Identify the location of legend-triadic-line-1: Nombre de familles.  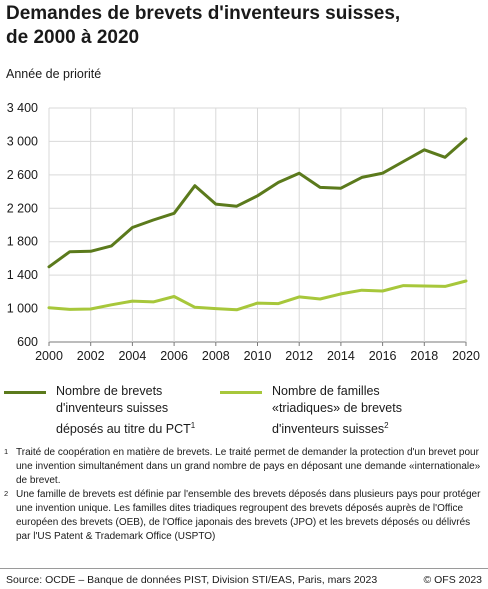
(326, 391).